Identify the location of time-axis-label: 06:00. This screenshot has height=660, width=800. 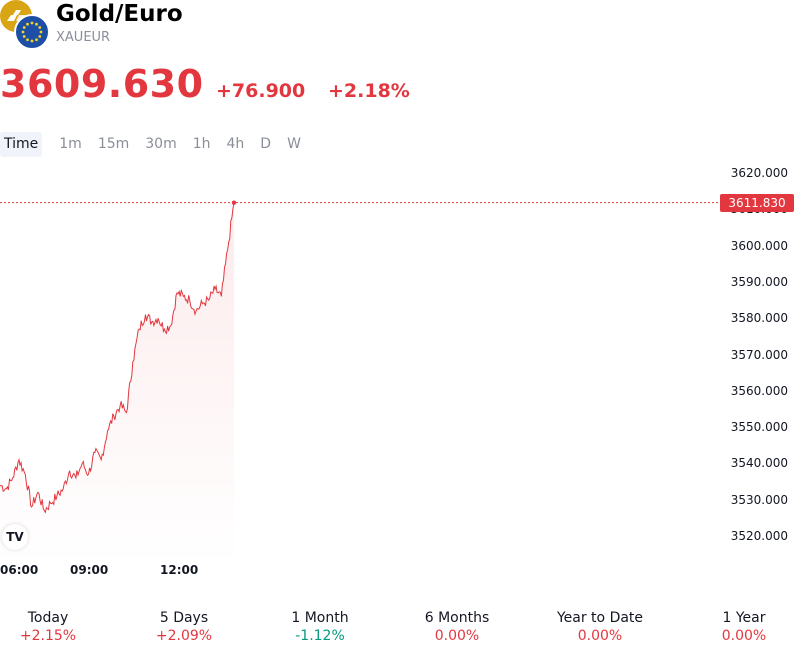
(19, 570).